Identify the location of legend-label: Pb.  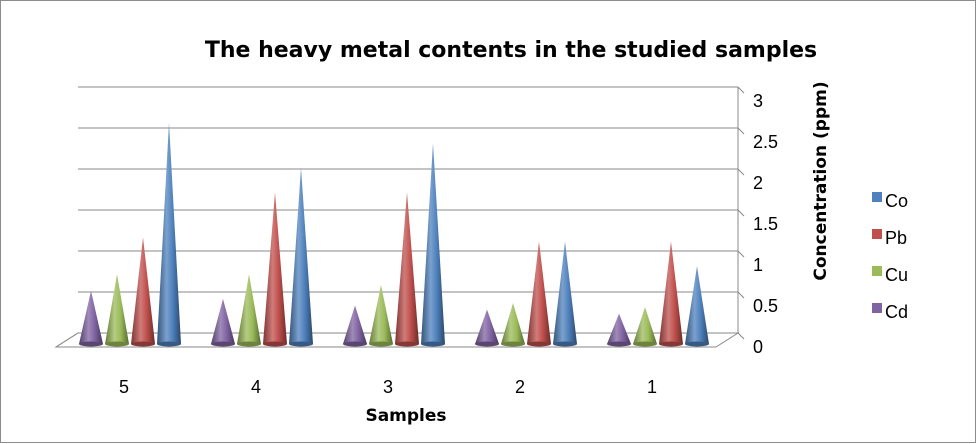
(896, 238).